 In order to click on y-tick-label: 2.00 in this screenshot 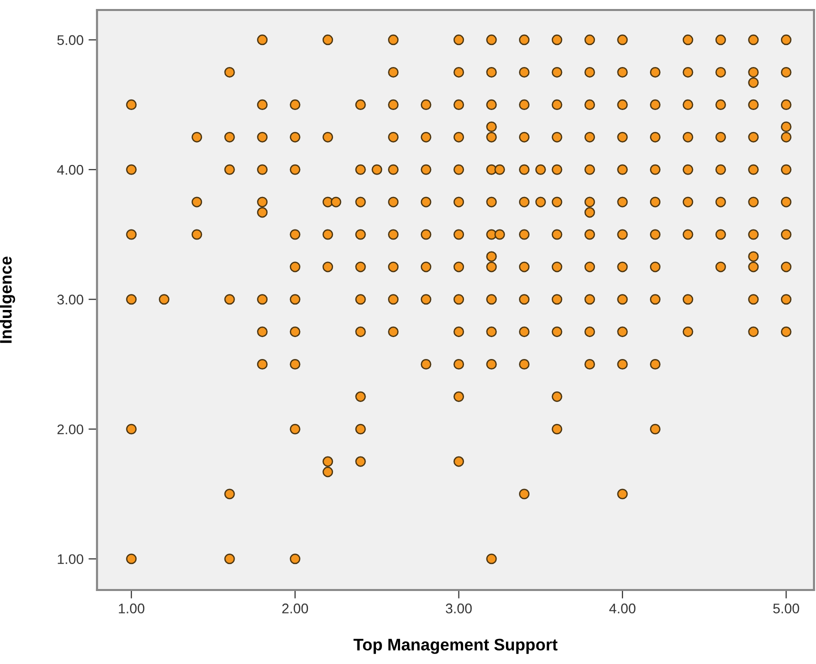, I will do `click(70, 429)`.